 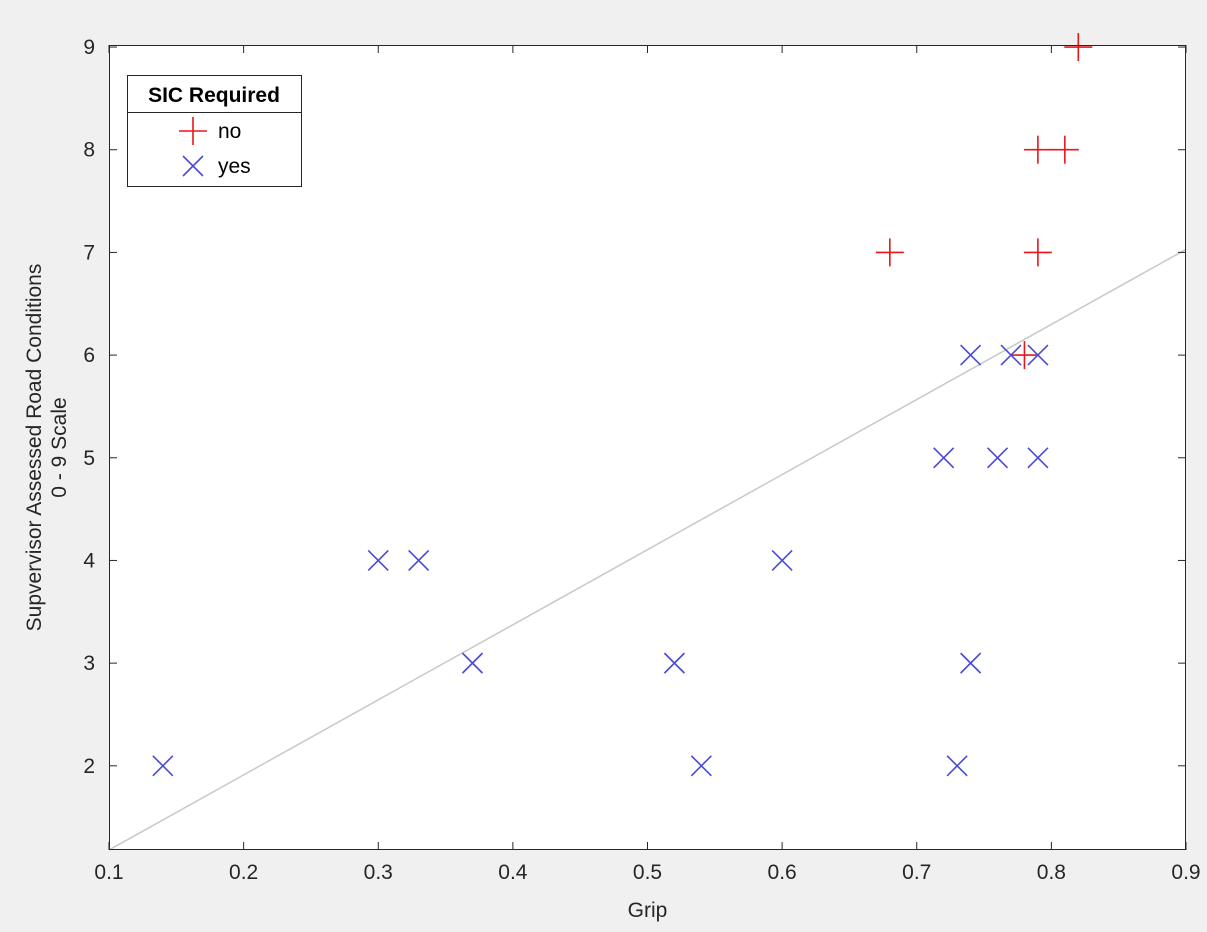 I want to click on legend-box, so click(x=214, y=131).